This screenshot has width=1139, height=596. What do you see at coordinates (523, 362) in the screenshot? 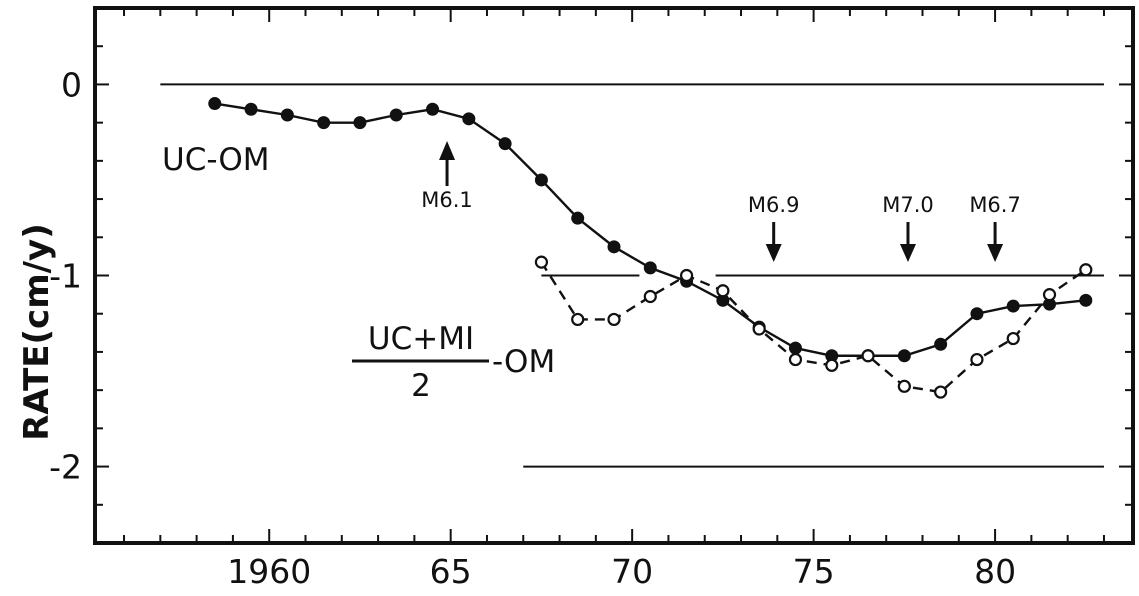
I see `fraction-suffix: -OM` at bounding box center [523, 362].